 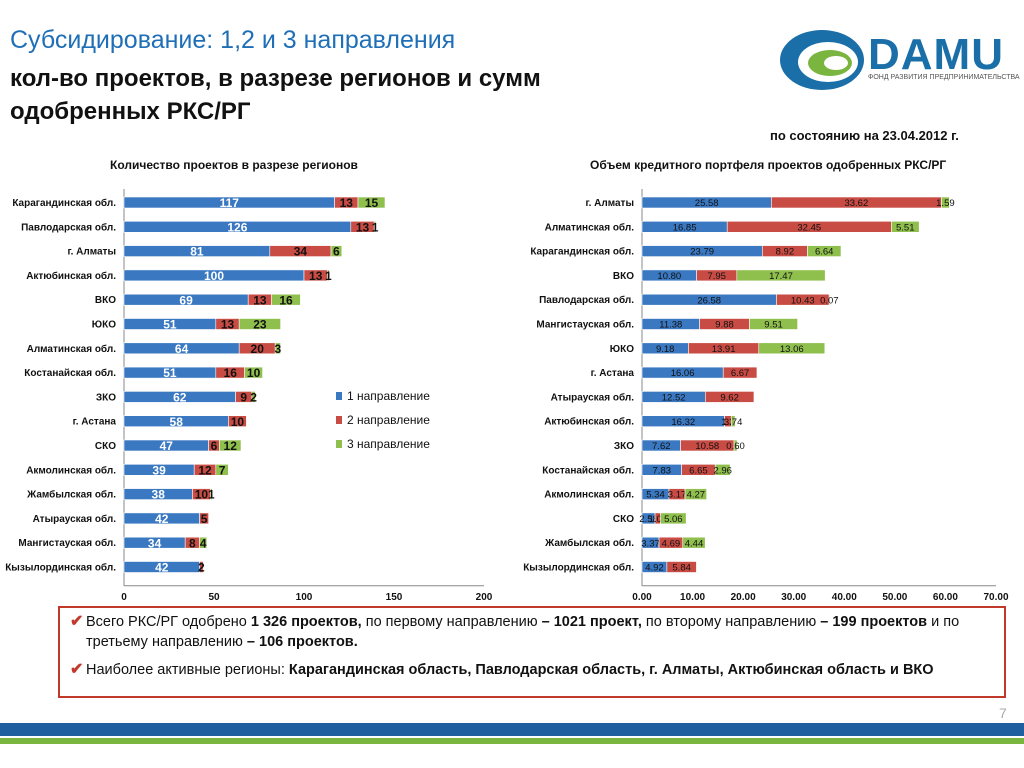 What do you see at coordinates (654, 568) in the screenshot?
I see `data-label: 4.92` at bounding box center [654, 568].